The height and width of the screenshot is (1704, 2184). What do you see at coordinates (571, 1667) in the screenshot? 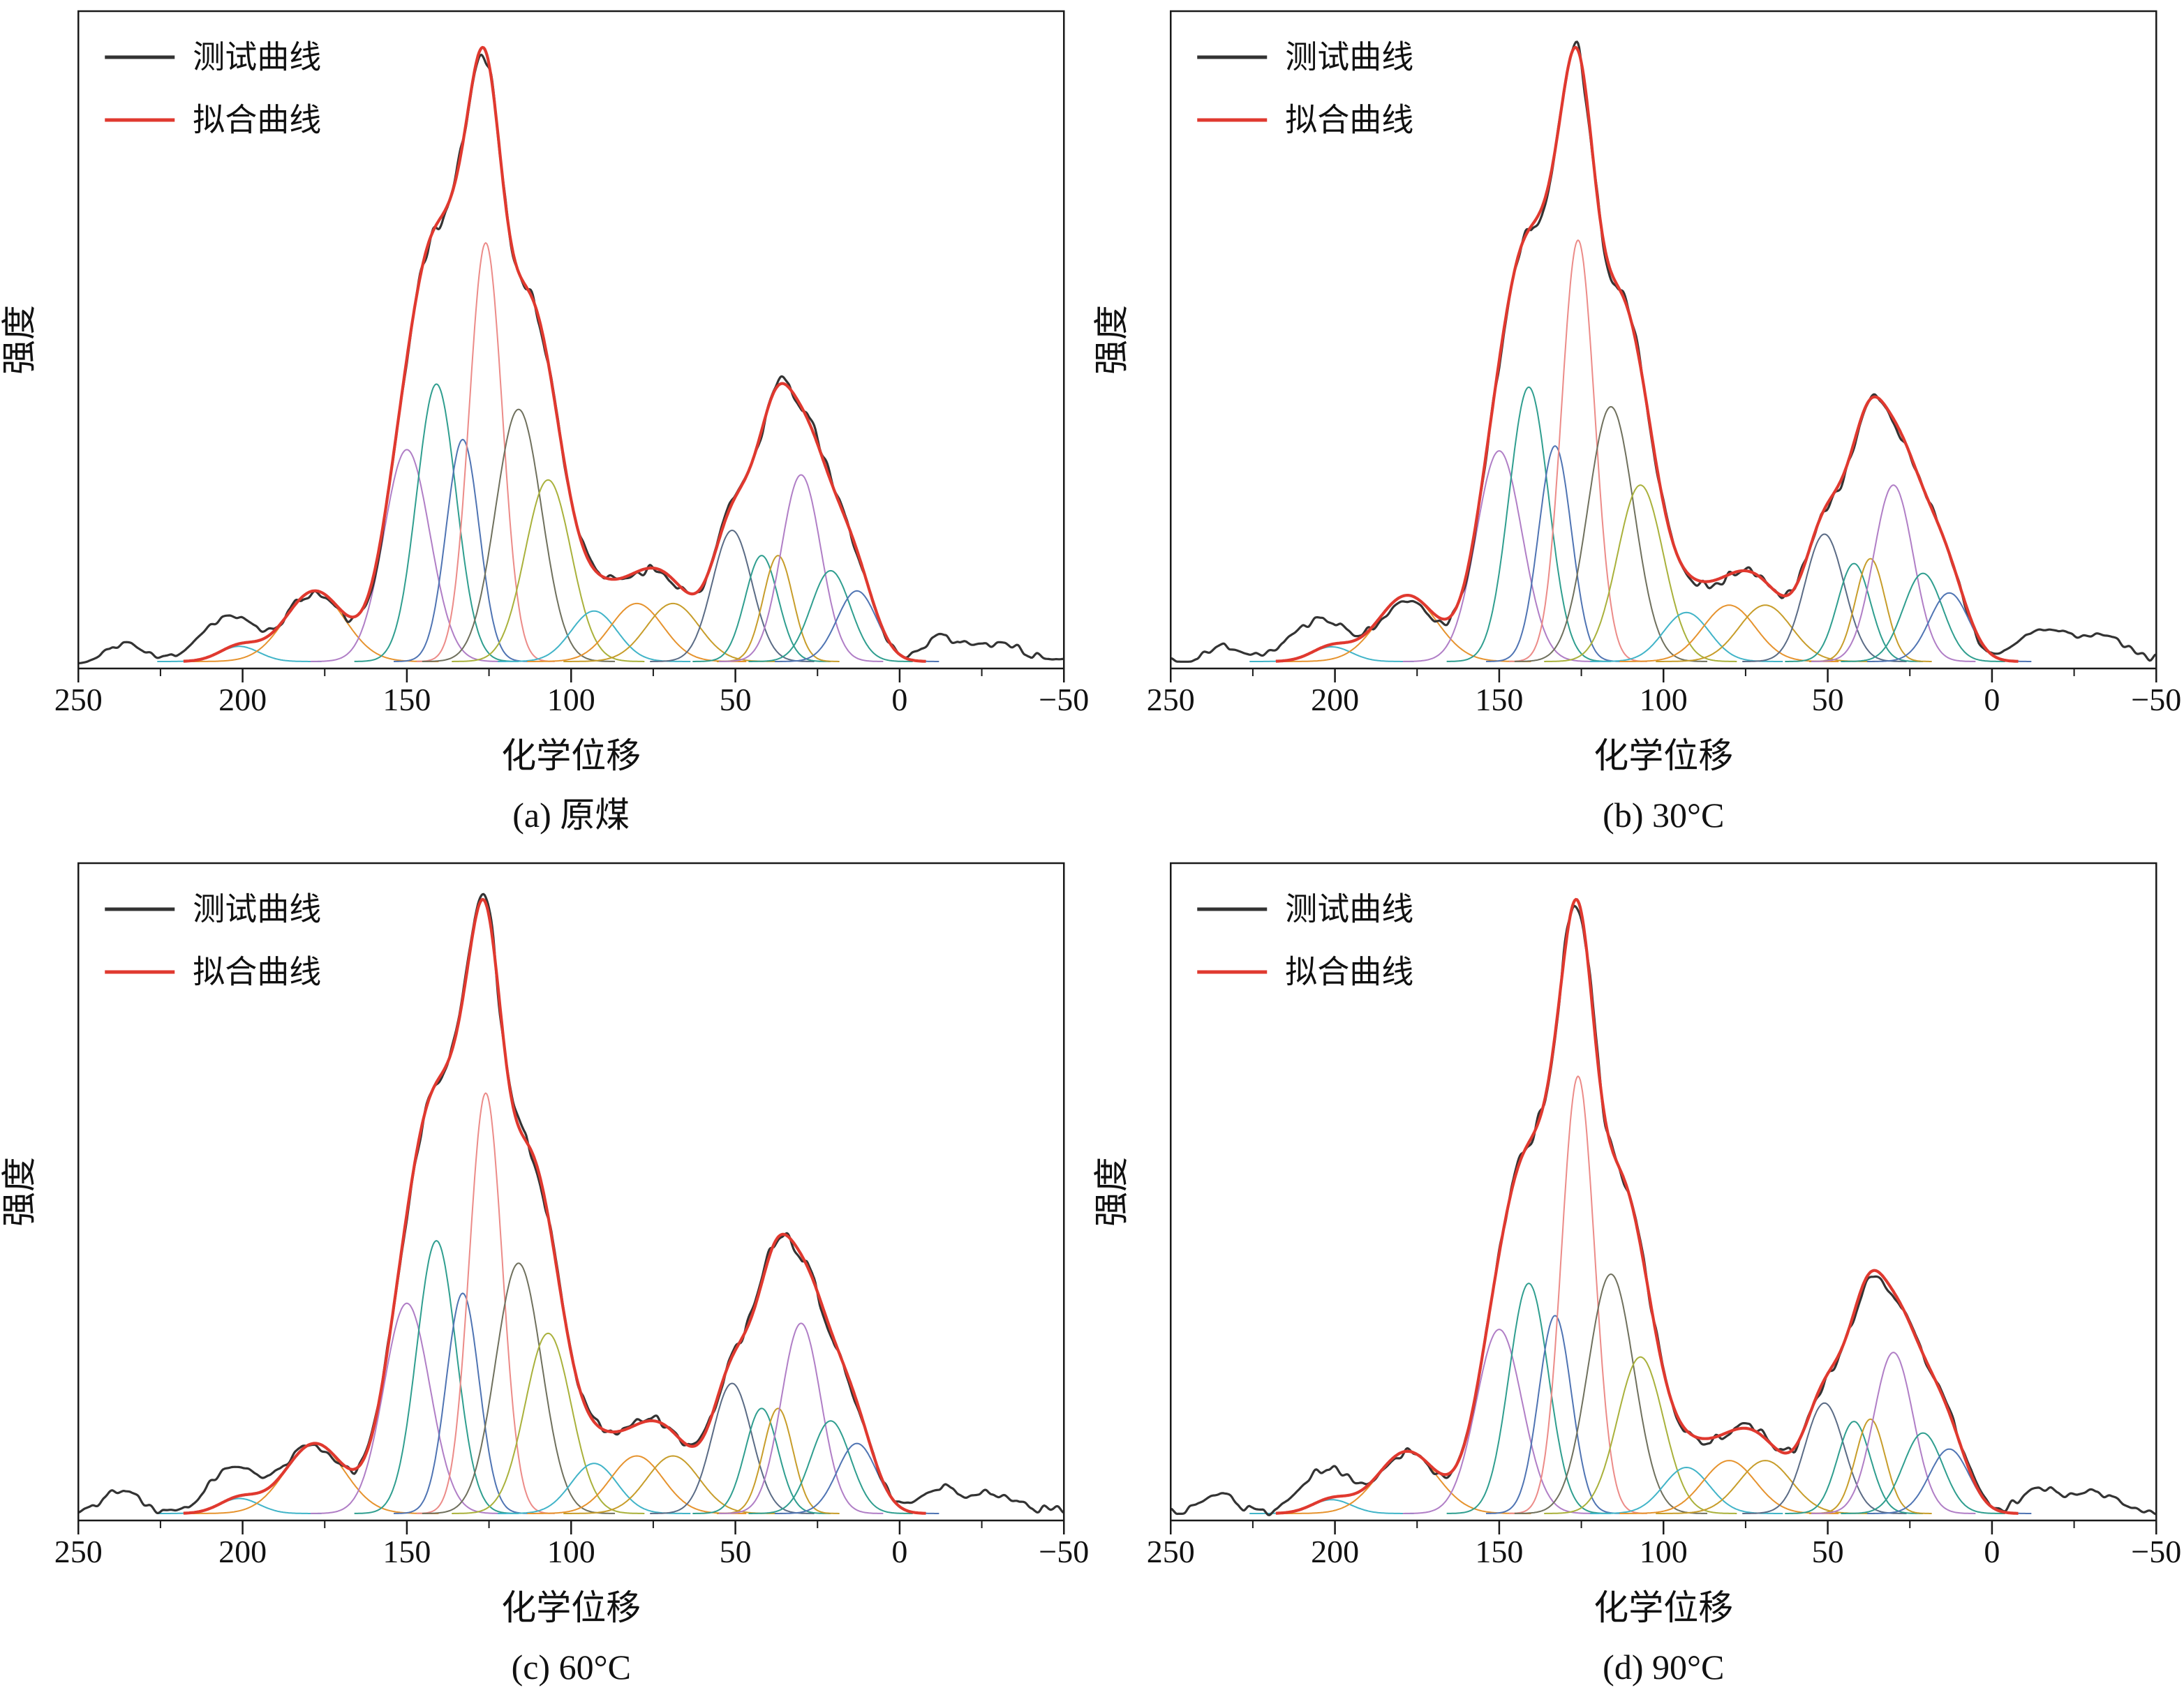
I see `panel-caption: (c) 60°C` at bounding box center [571, 1667].